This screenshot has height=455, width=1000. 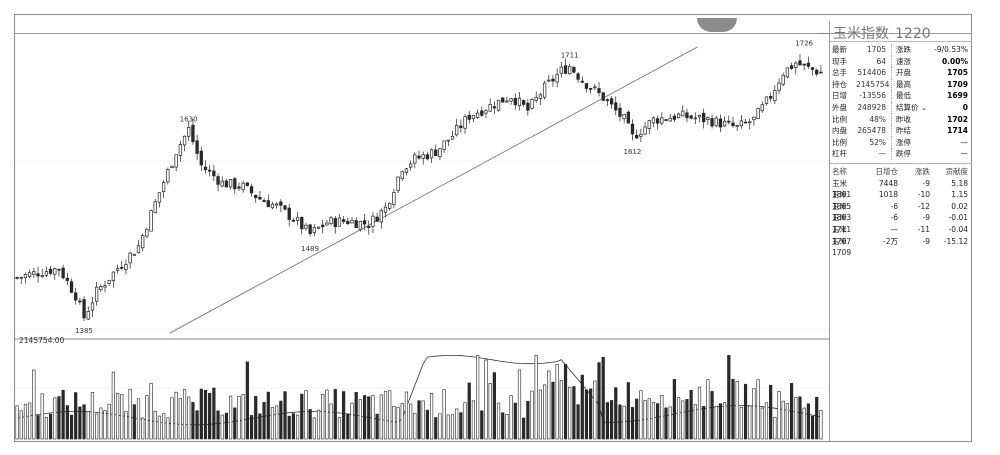 What do you see at coordinates (877, 119) in the screenshot?
I see `quote-value: 48%` at bounding box center [877, 119].